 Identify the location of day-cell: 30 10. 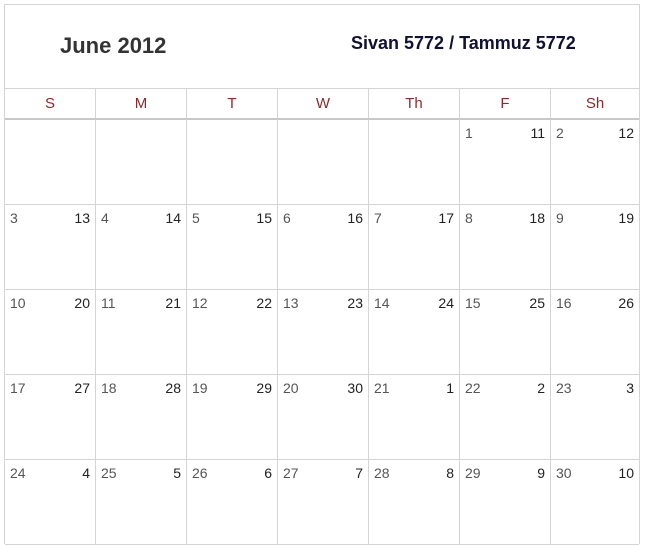
(595, 502).